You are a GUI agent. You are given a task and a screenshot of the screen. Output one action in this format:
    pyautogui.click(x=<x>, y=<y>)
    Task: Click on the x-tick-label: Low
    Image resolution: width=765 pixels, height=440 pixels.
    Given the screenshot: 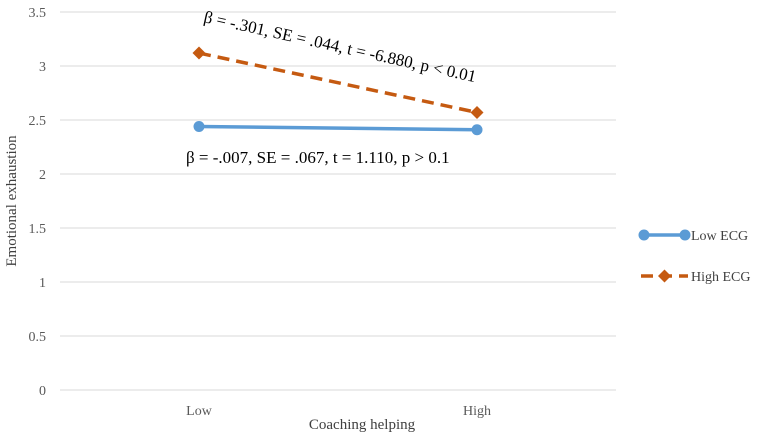 What is the action you would take?
    pyautogui.click(x=199, y=411)
    